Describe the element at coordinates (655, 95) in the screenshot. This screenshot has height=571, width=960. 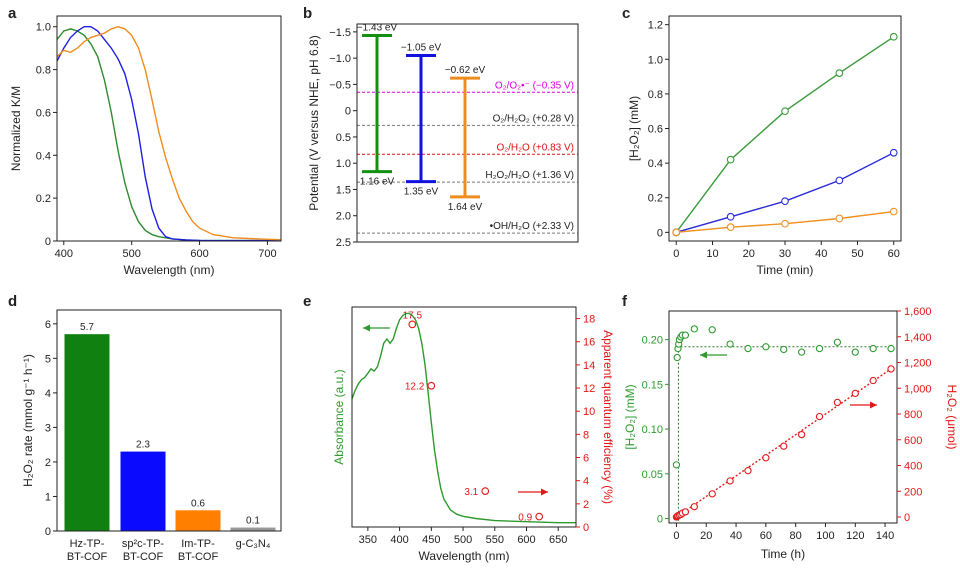
I see `y-tick-label: 0.8` at that location.